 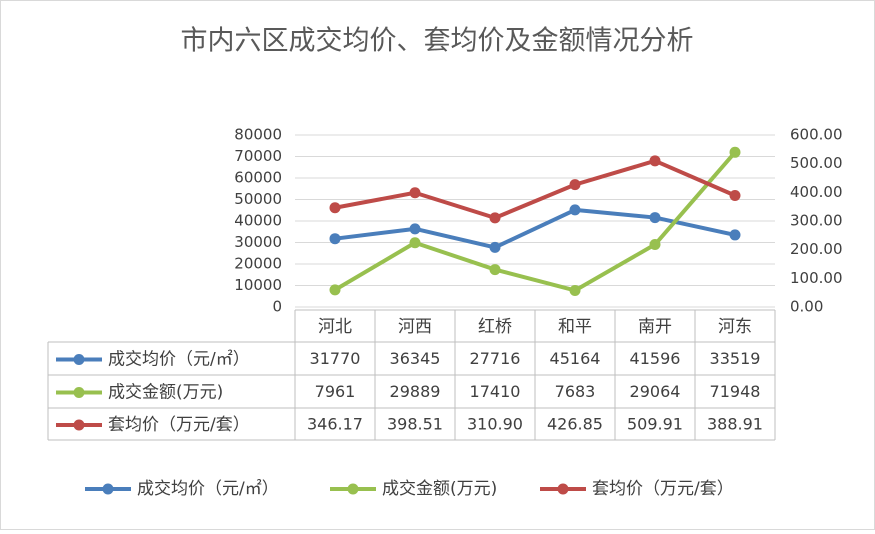 I want to click on y-tick-label: 50000, so click(x=258, y=199).